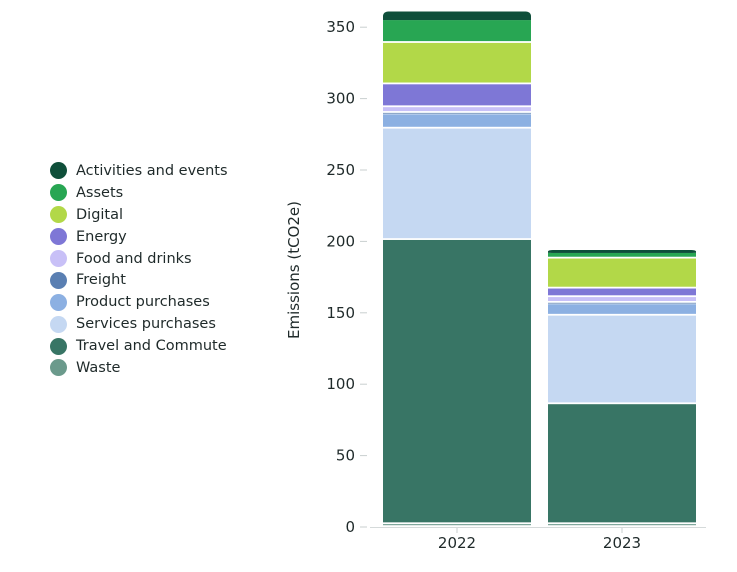  What do you see at coordinates (622, 272) in the screenshot?
I see `bar-segment-2023-digital` at bounding box center [622, 272].